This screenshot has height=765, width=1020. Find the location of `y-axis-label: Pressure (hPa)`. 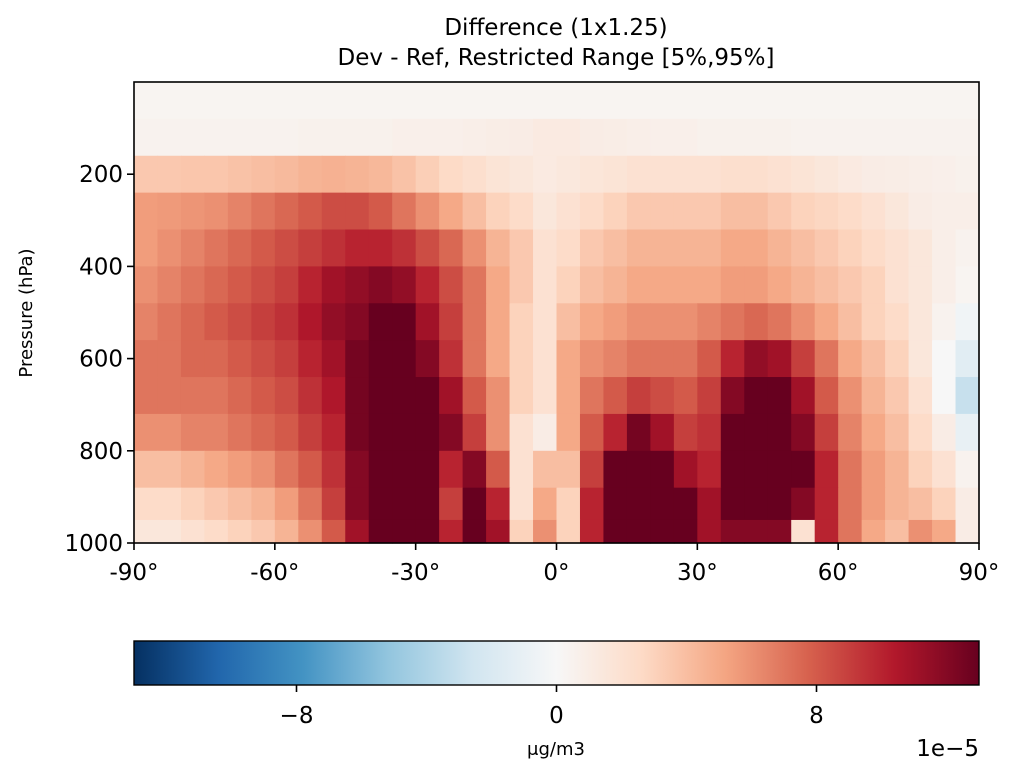

y-axis-label: Pressure (hPa) is located at coordinates (26, 312).